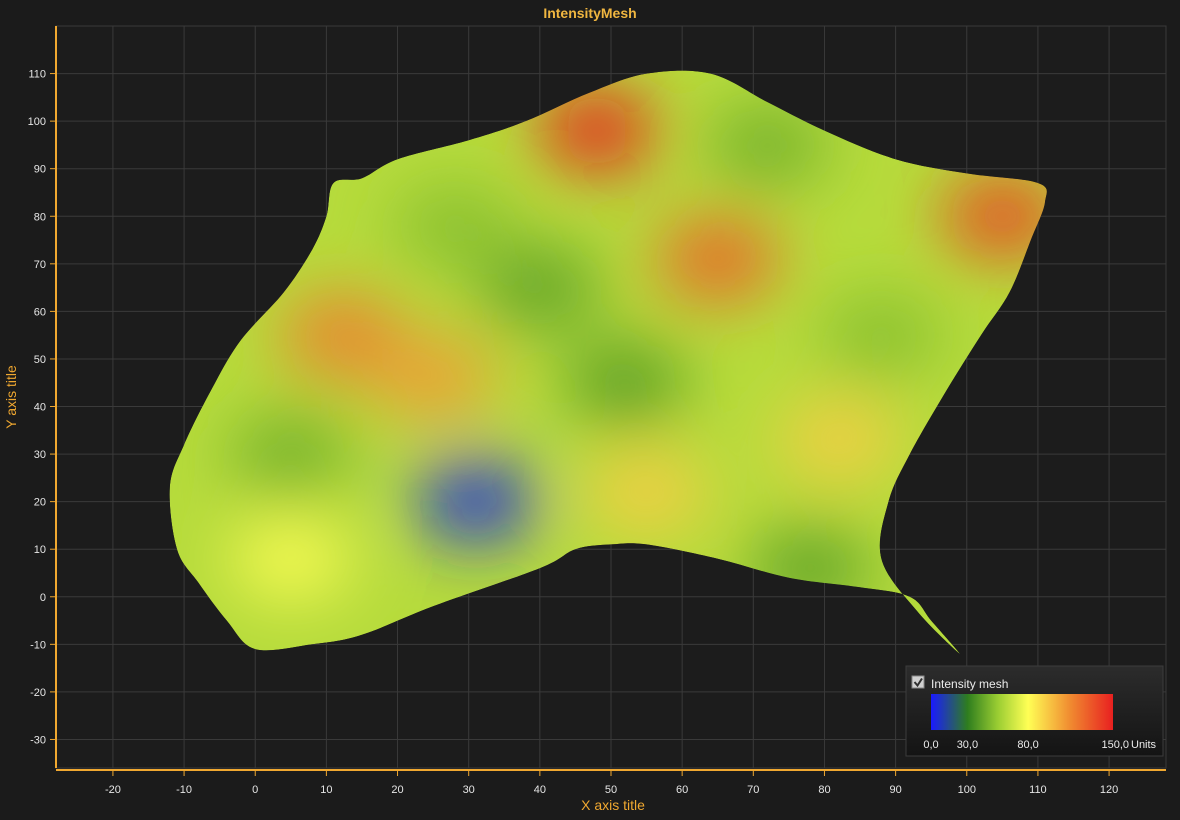 The image size is (1180, 820). What do you see at coordinates (40, 265) in the screenshot?
I see `y-tick-label: 70` at bounding box center [40, 265].